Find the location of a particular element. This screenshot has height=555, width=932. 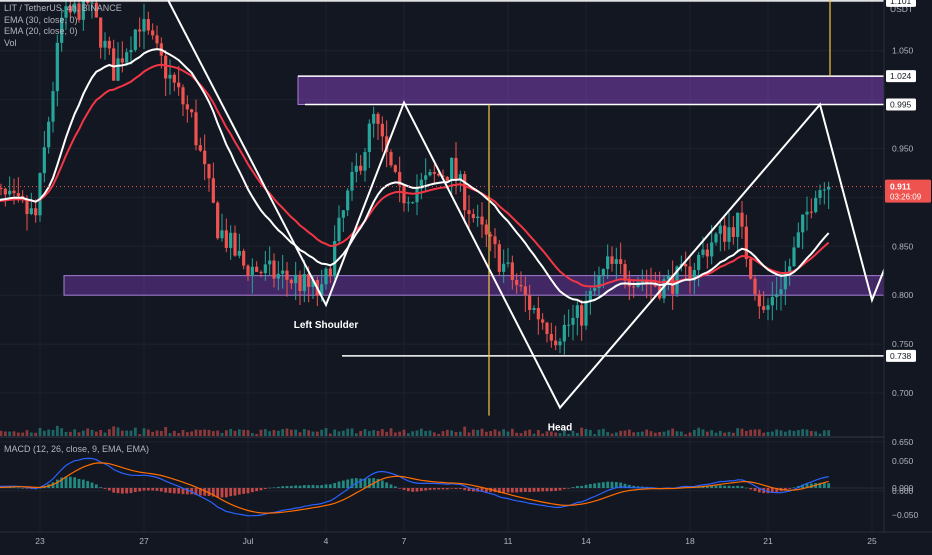

macd-pane is located at coordinates (442, 487).